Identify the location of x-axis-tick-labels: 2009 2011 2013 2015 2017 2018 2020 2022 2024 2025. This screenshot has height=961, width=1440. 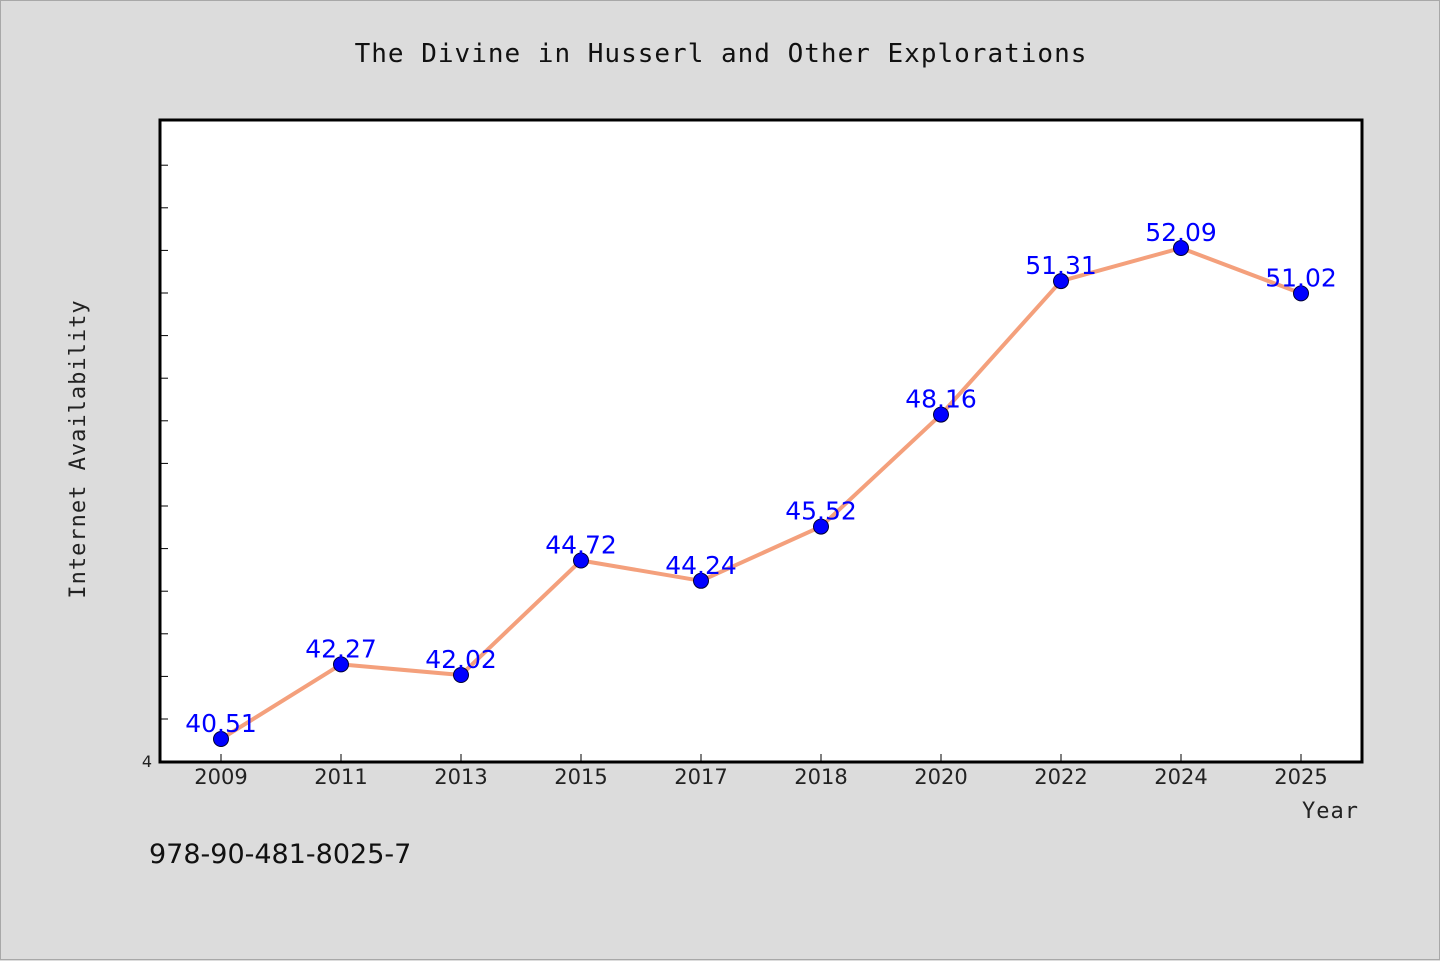
(760, 777).